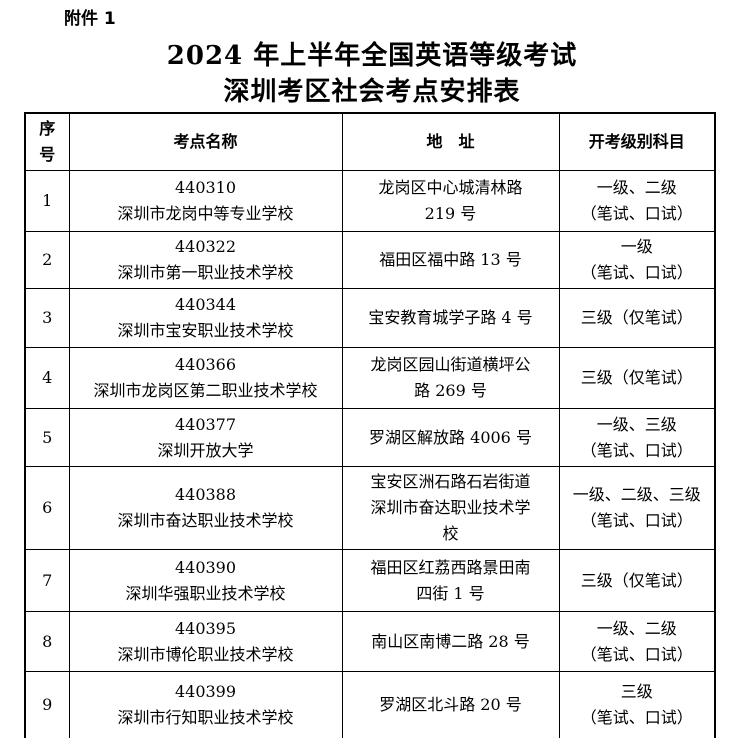 Image resolution: width=744 pixels, height=738 pixels. What do you see at coordinates (637, 260) in the screenshot?
I see `levels-cell: 一级 （笔试、口试）` at bounding box center [637, 260].